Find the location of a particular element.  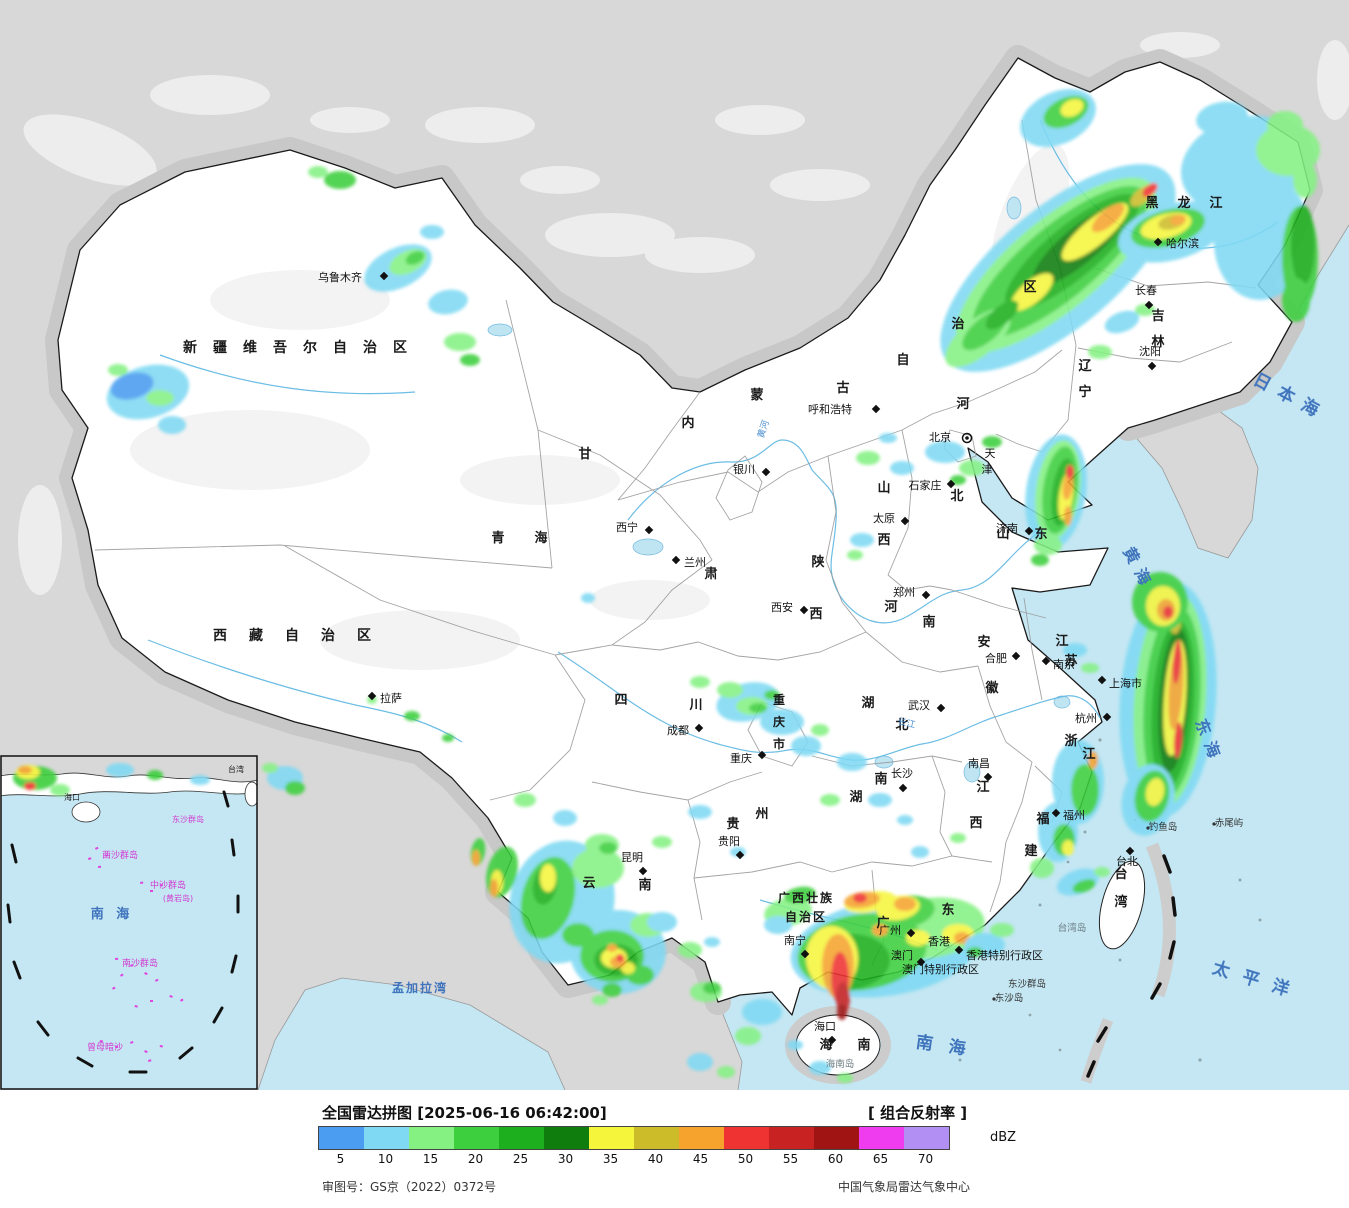

island-dot is located at coordinates (1214, 824).